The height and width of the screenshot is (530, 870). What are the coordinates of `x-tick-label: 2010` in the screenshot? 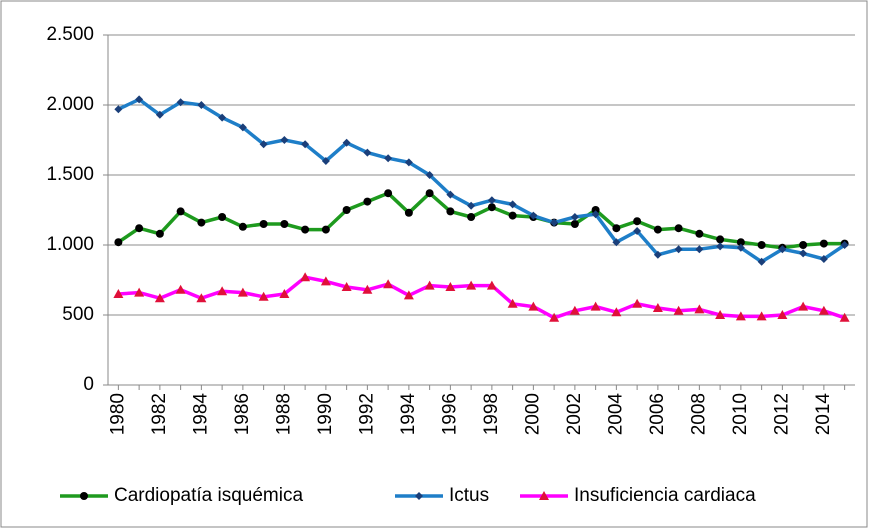 It's located at (740, 414).